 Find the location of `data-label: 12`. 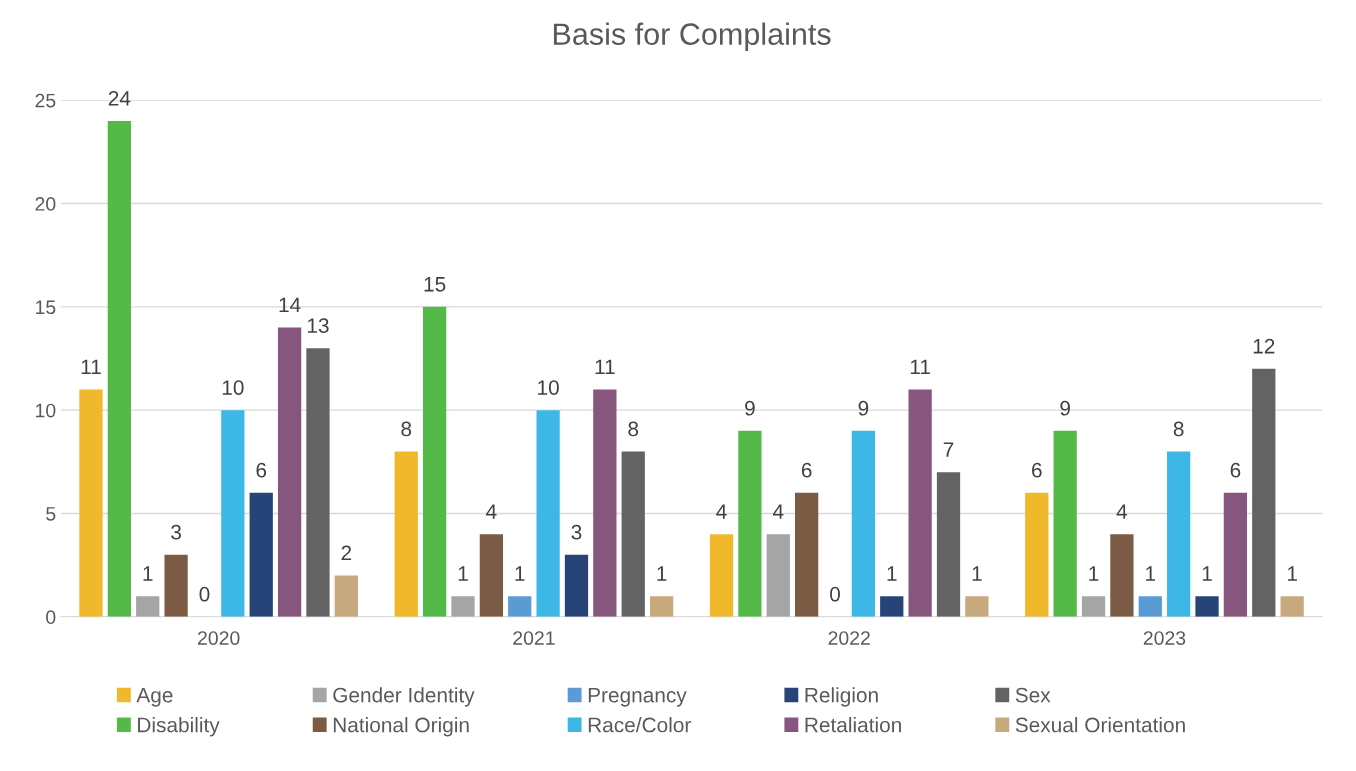

data-label: 12 is located at coordinates (1264, 346).